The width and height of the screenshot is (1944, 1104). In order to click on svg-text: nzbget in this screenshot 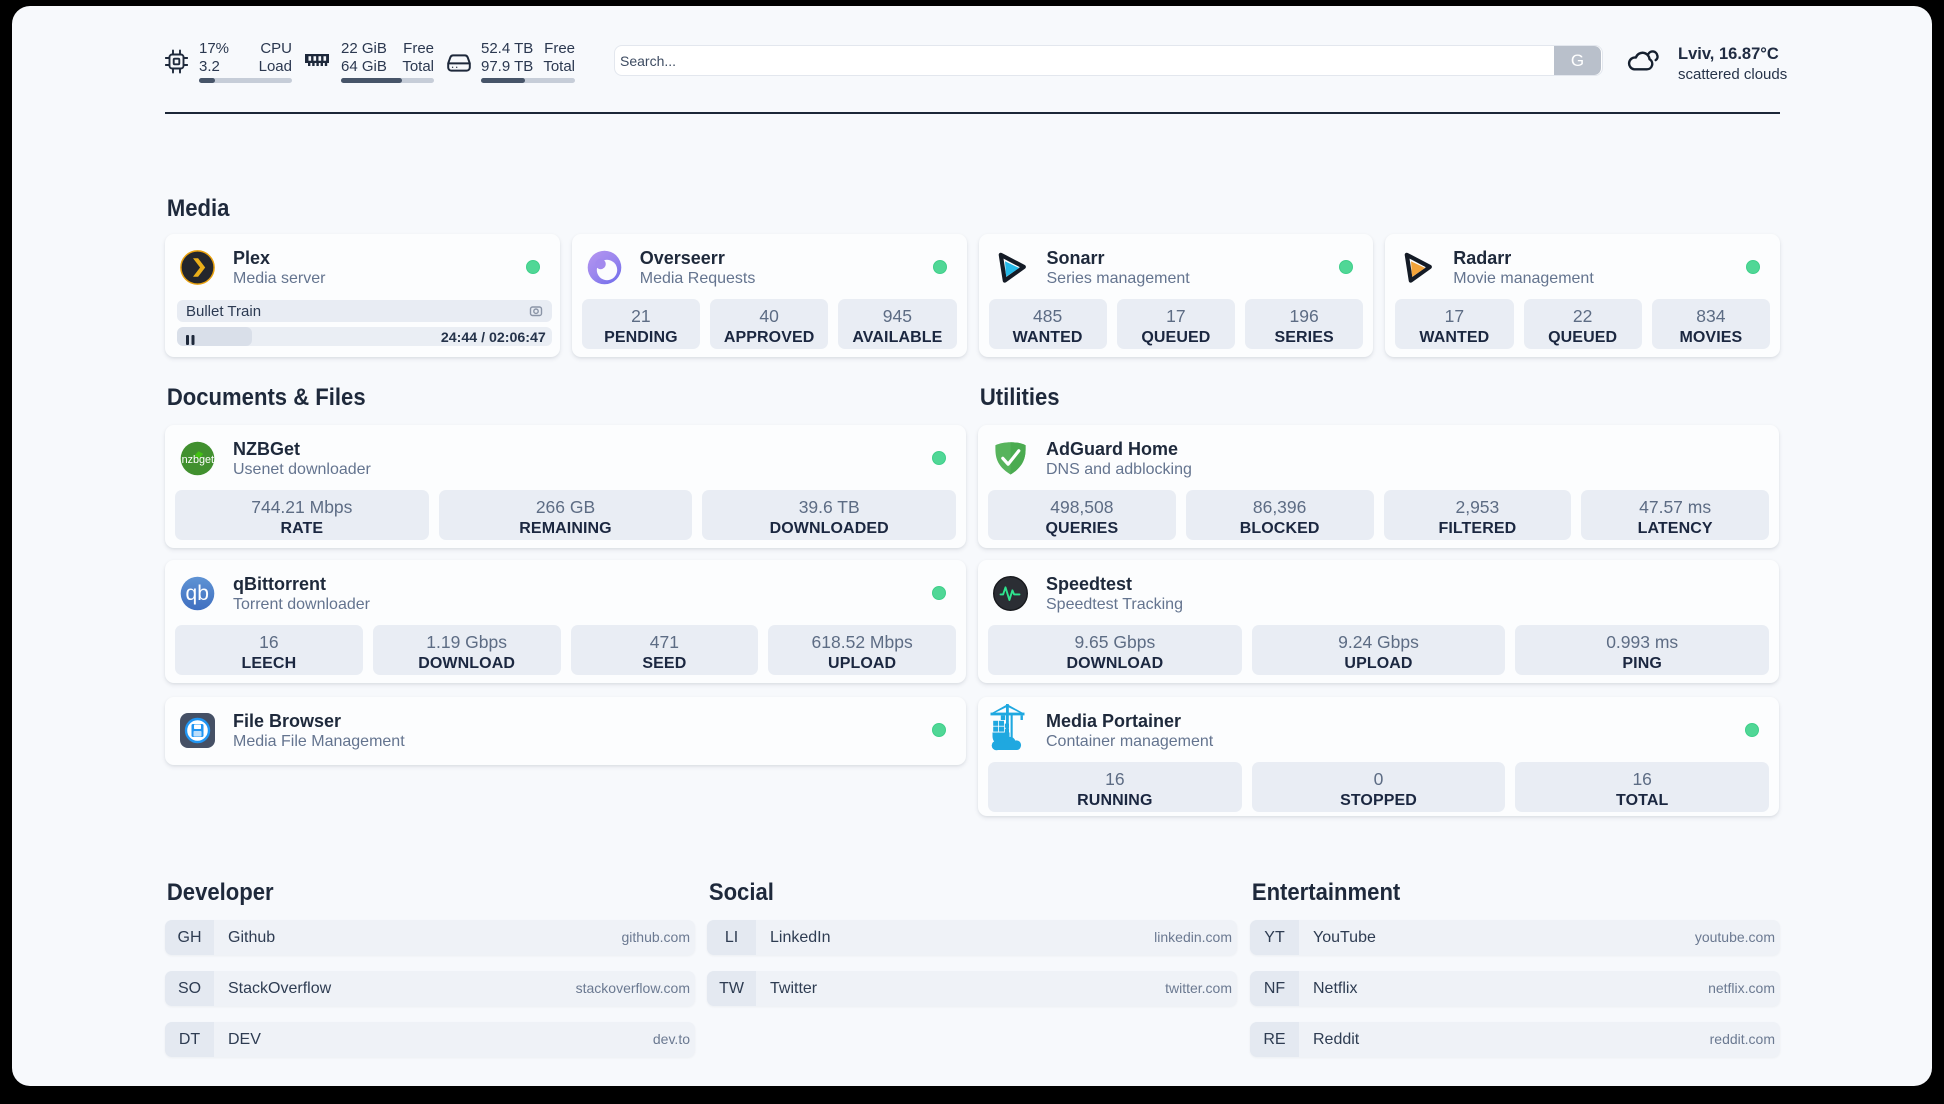, I will do `click(198, 460)`.